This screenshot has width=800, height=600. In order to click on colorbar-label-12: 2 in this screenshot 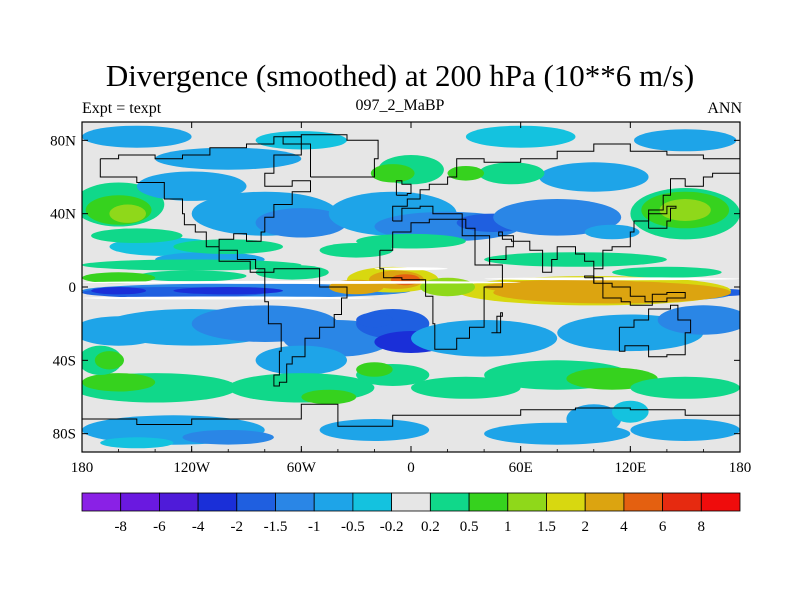, I will do `click(585, 527)`.